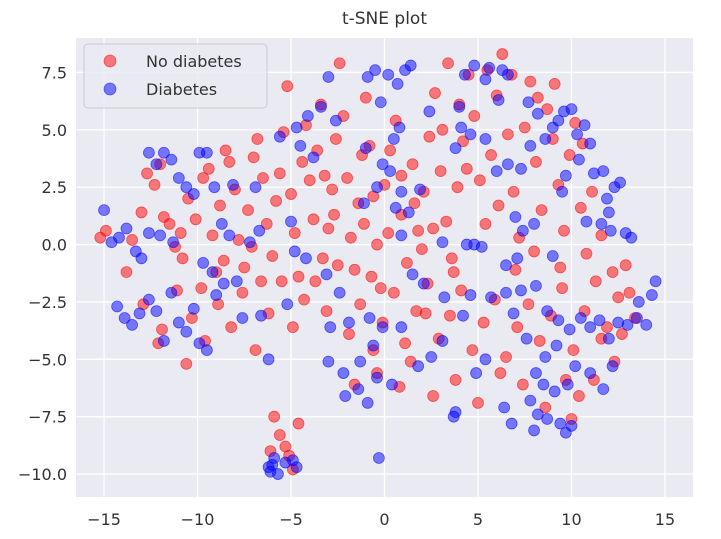 This screenshot has width=721, height=539. What do you see at coordinates (54, 245) in the screenshot?
I see `y-tick-label: 0.0` at bounding box center [54, 245].